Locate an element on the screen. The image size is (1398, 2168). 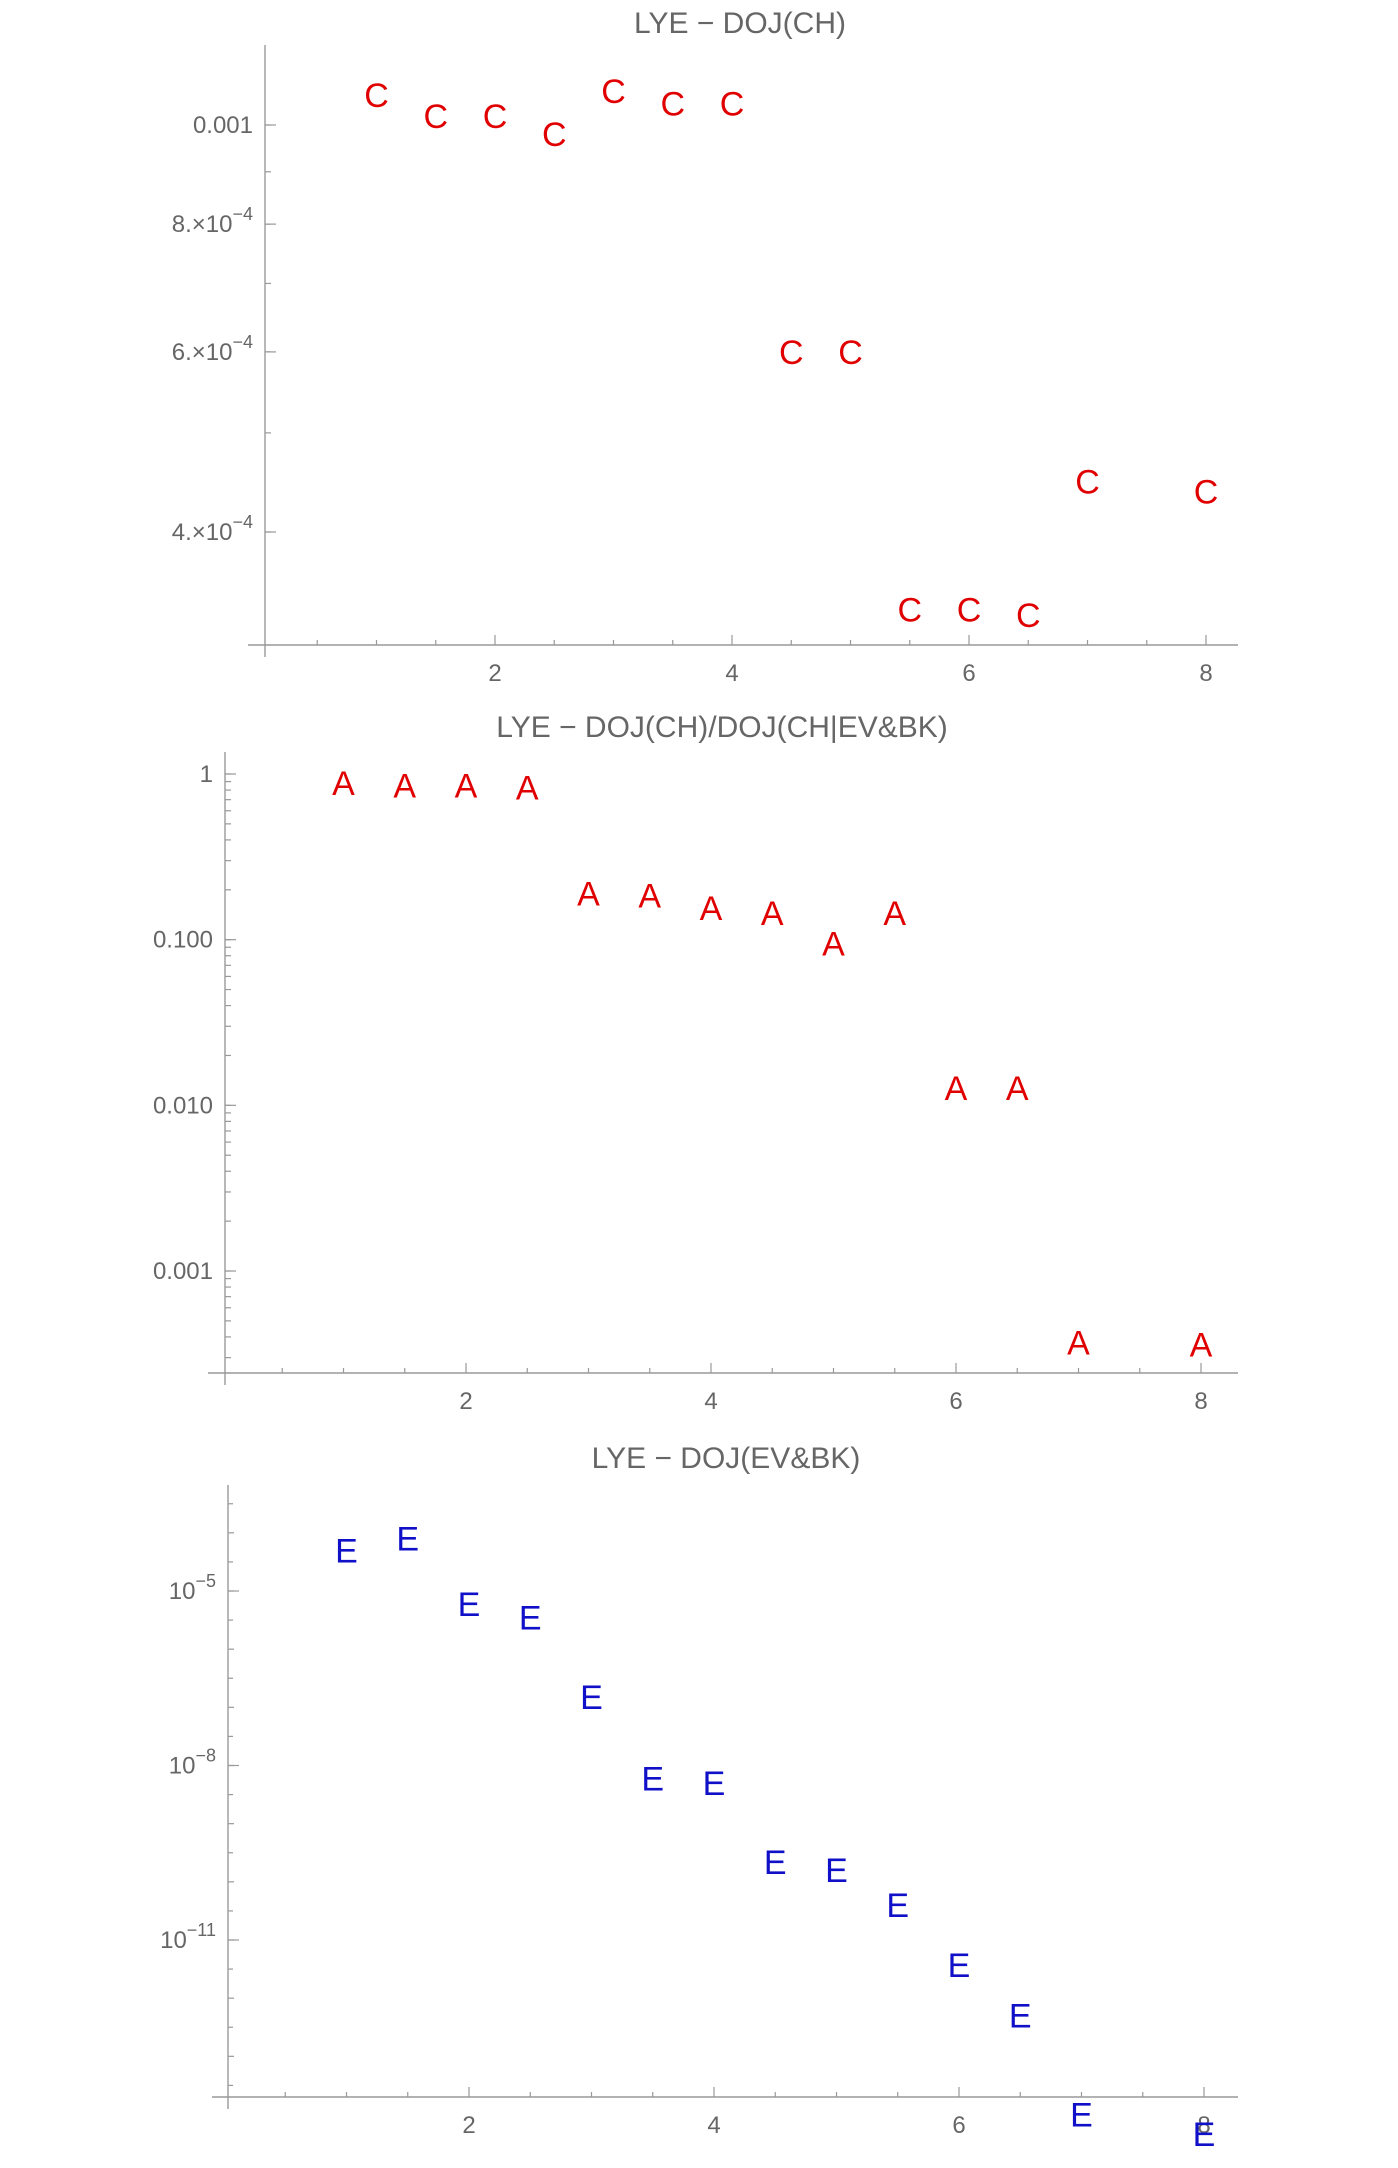
chart-title: LYE − DOJ(CH)/DOJ(CH|EV&BK) is located at coordinates (721, 727).